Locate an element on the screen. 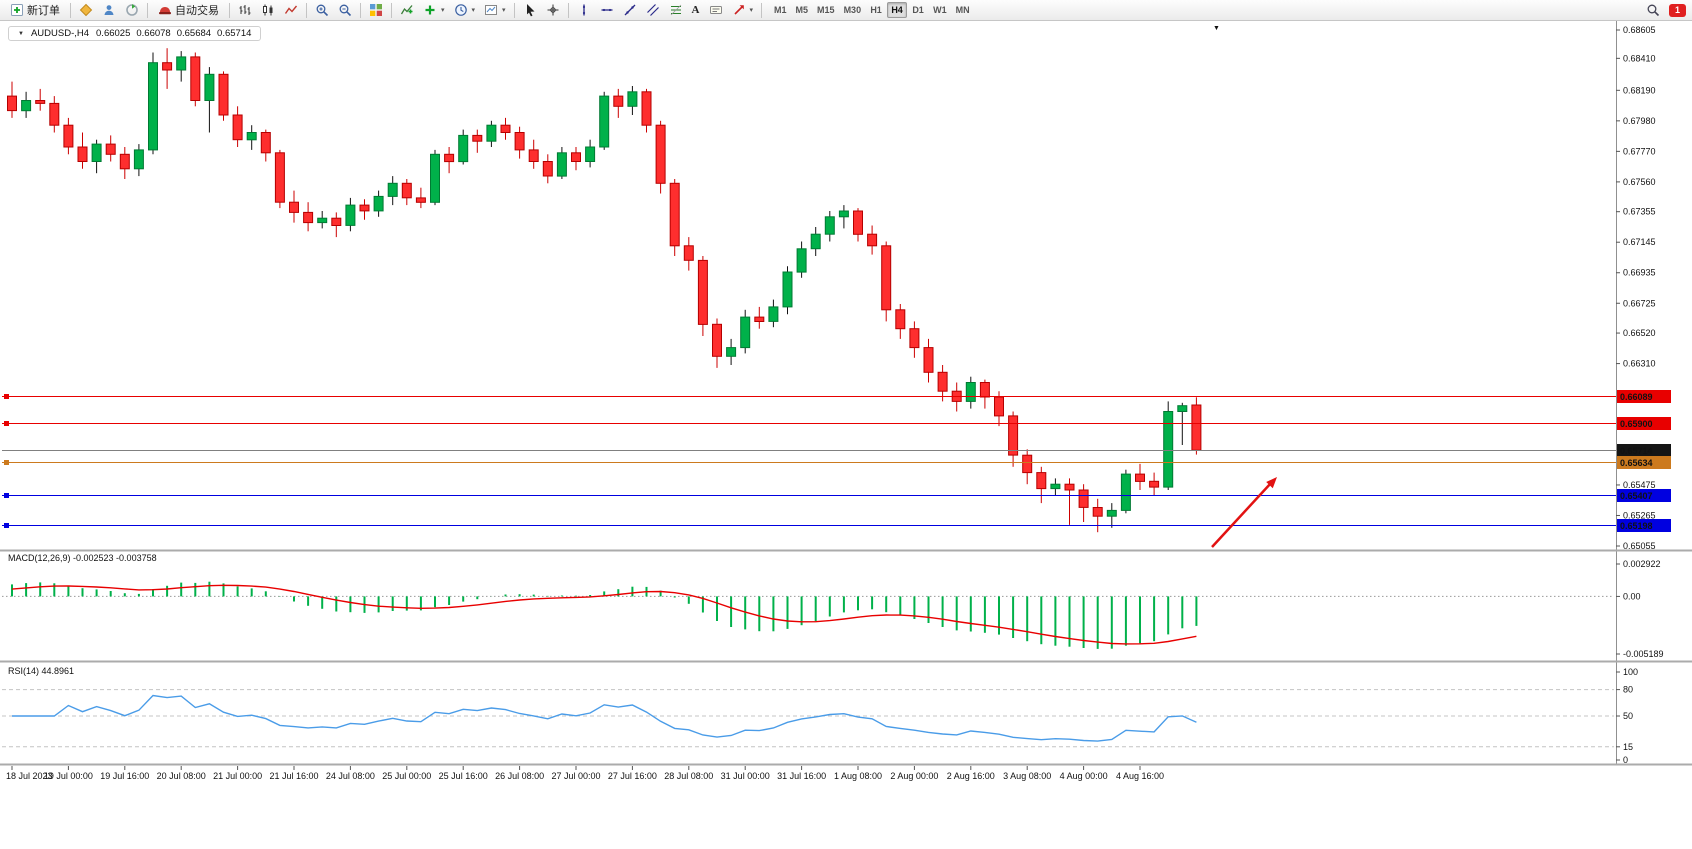  svg-text: 28 Jul 08:00 is located at coordinates (688, 776).